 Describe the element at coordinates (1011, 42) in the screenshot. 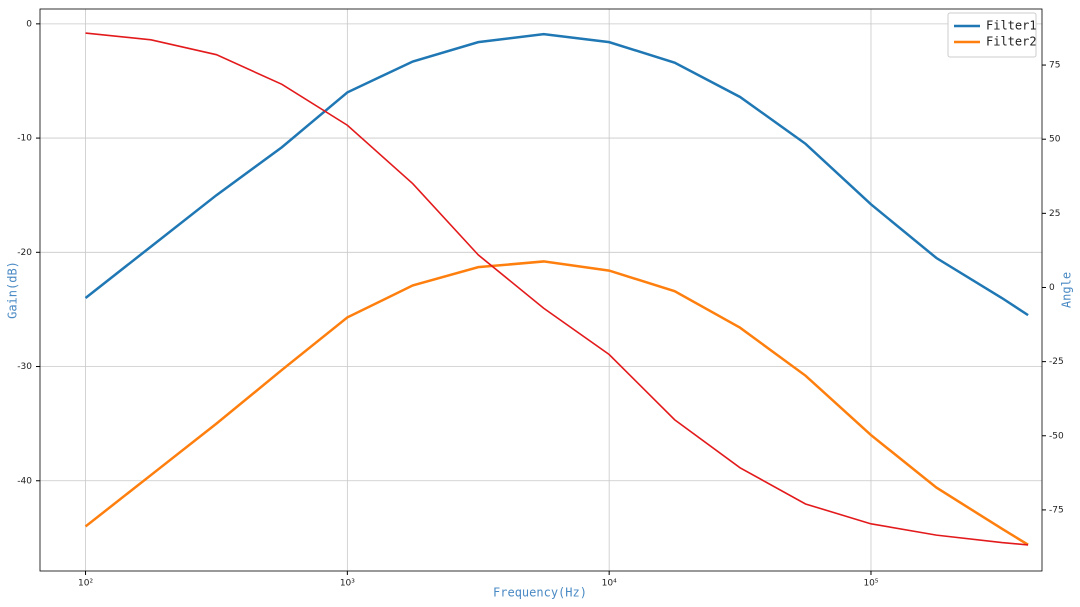

I see `legend-label: Filter2` at that location.